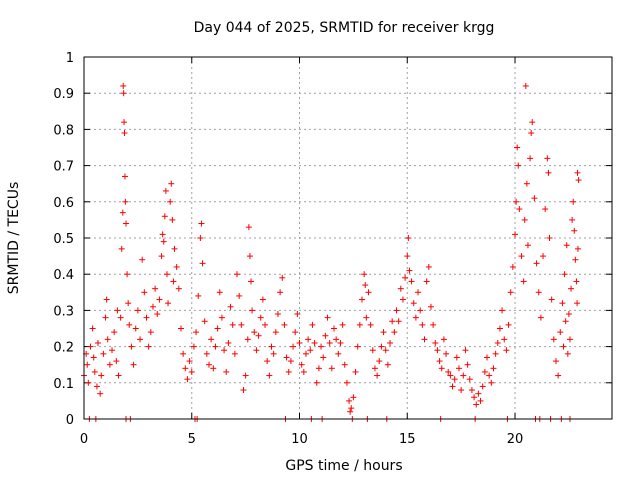 The image size is (640, 480). I want to click on y-tick-label: 0.9, so click(63, 94).